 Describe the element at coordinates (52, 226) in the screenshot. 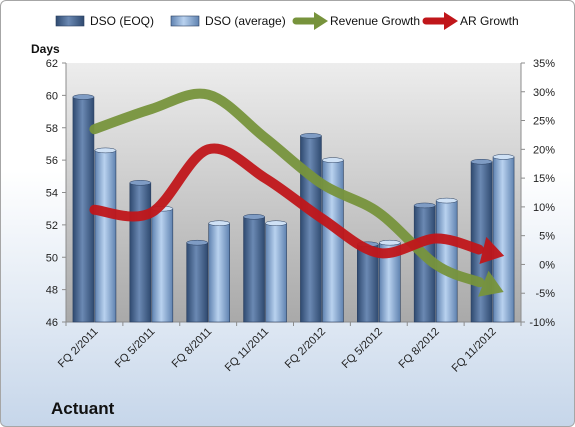

I see `y-tick-label: 52` at that location.